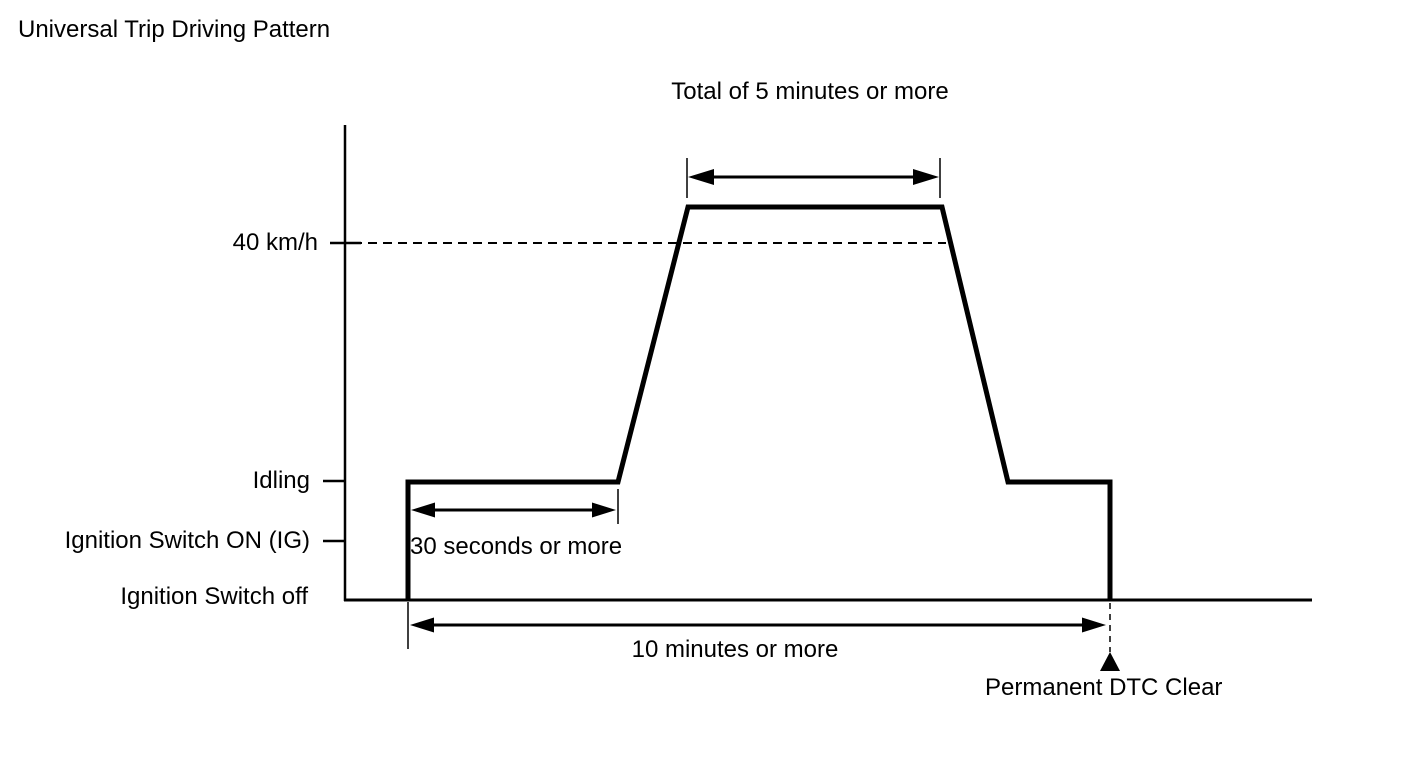 The height and width of the screenshot is (759, 1424). What do you see at coordinates (1110, 661) in the screenshot?
I see `dtc-clear-triangle-marker` at bounding box center [1110, 661].